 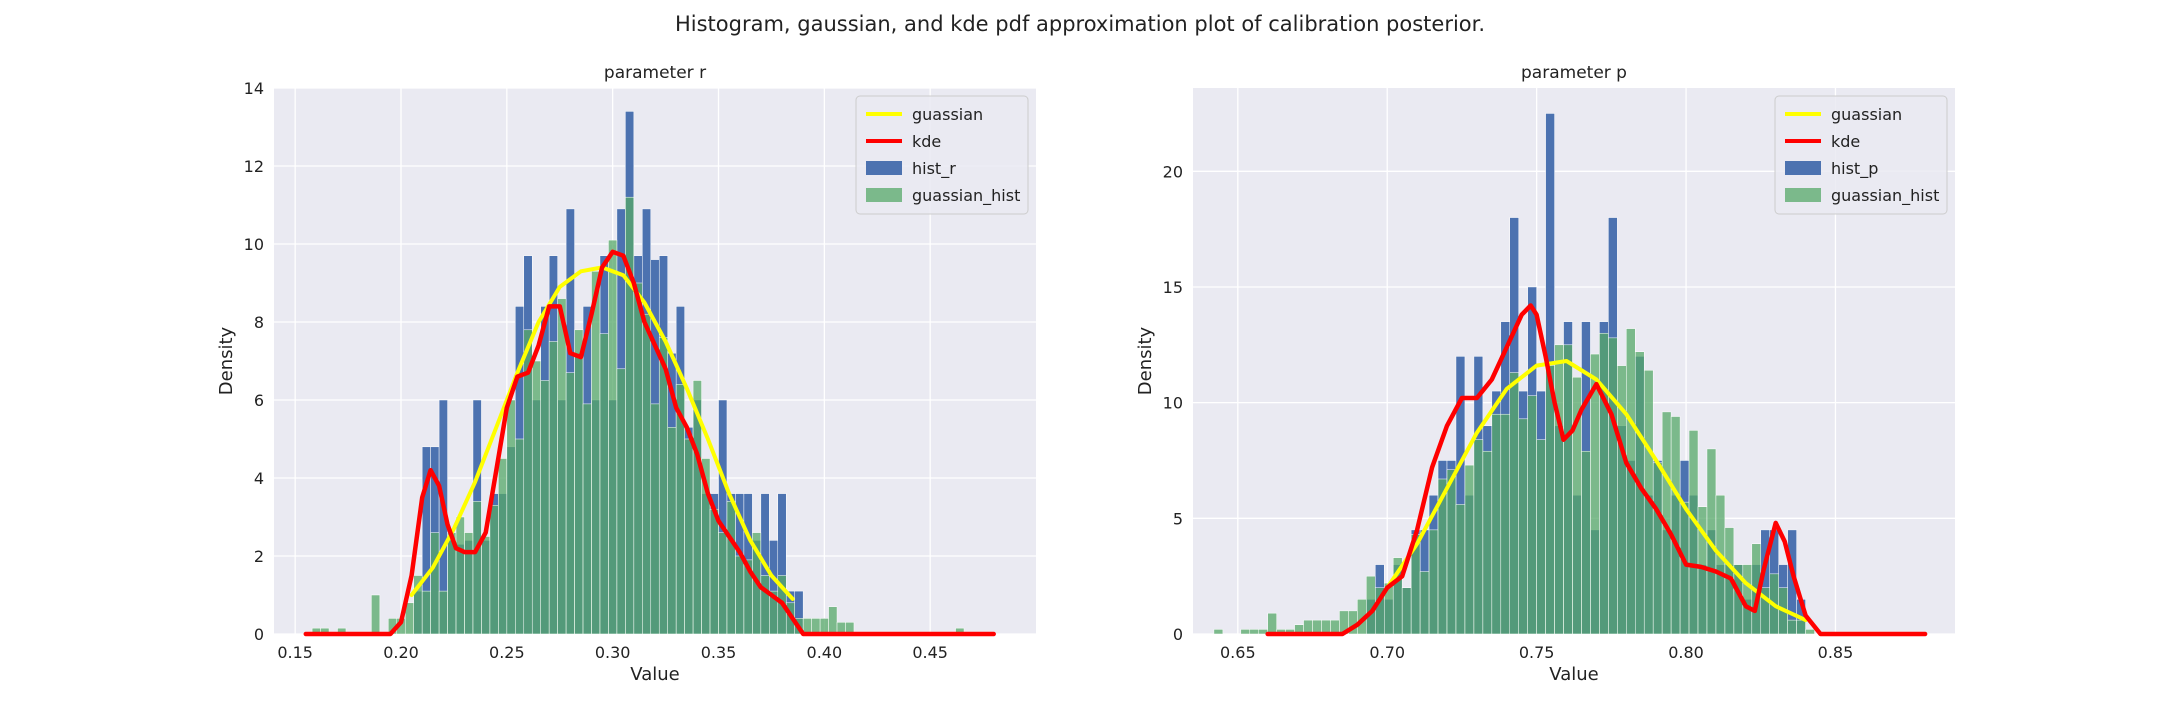 I want to click on x-tick-label: 0.35, so click(x=719, y=652).